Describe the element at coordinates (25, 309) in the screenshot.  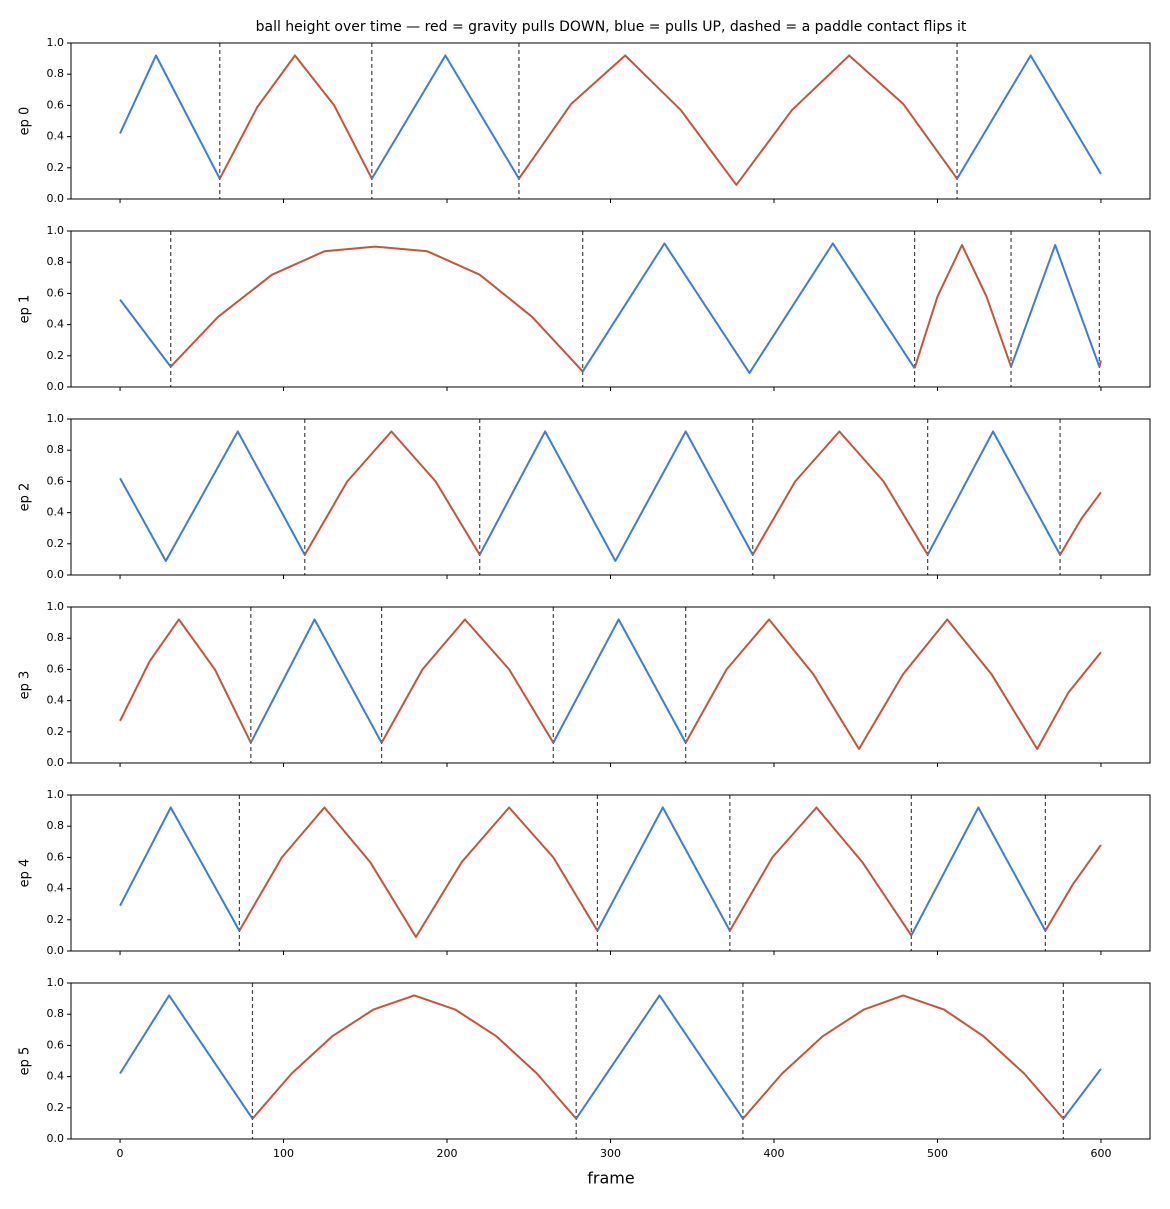
I see `y-axis-label: ep 1` at that location.